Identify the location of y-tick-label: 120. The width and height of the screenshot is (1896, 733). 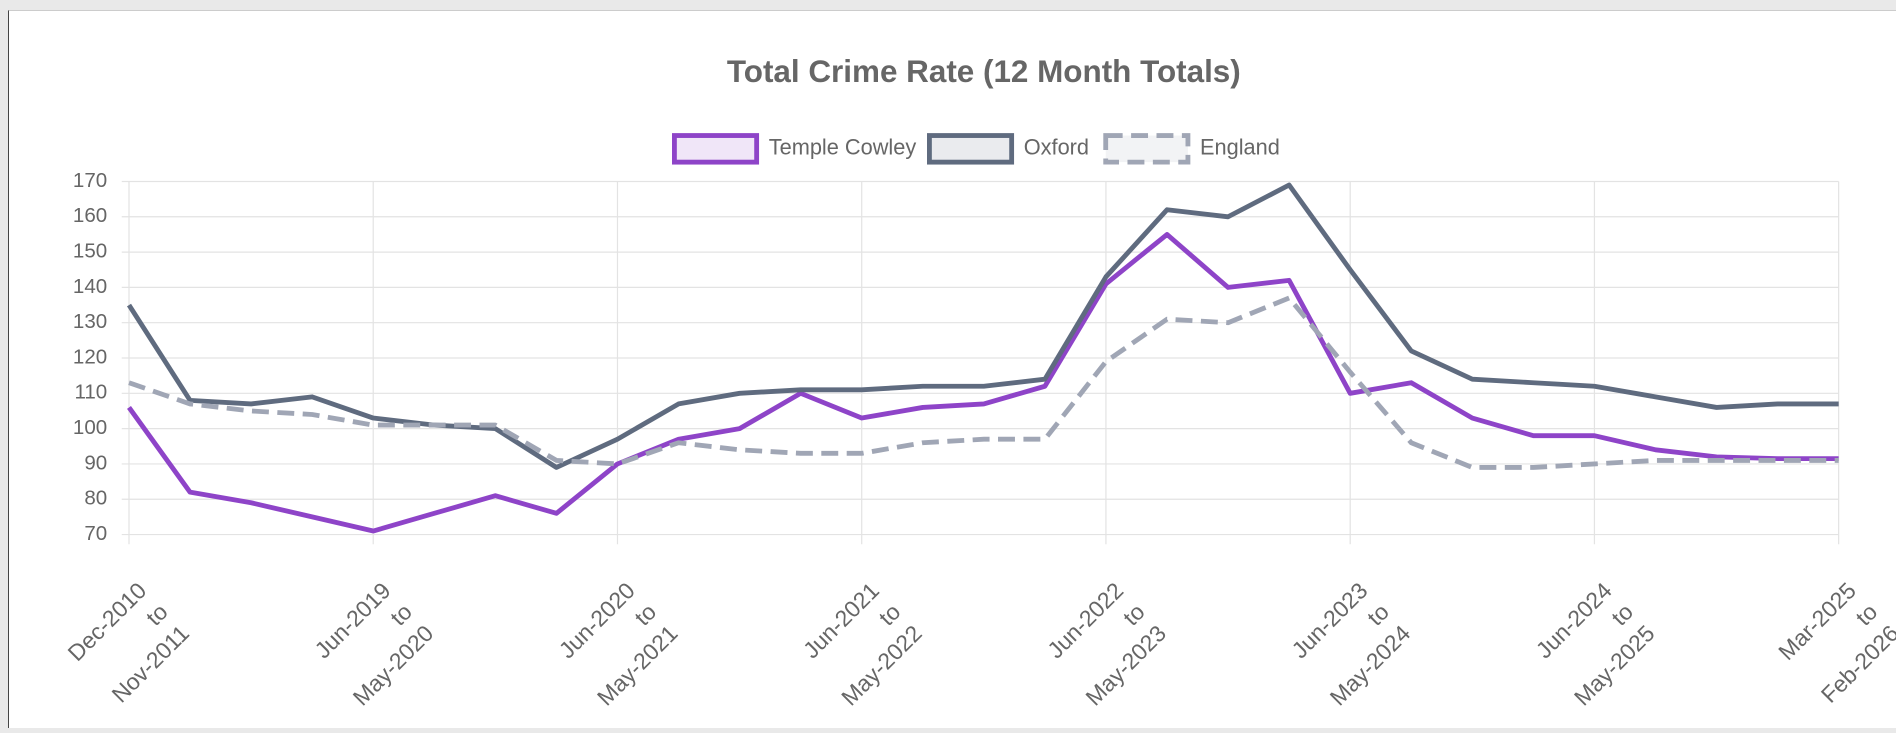
(90, 356).